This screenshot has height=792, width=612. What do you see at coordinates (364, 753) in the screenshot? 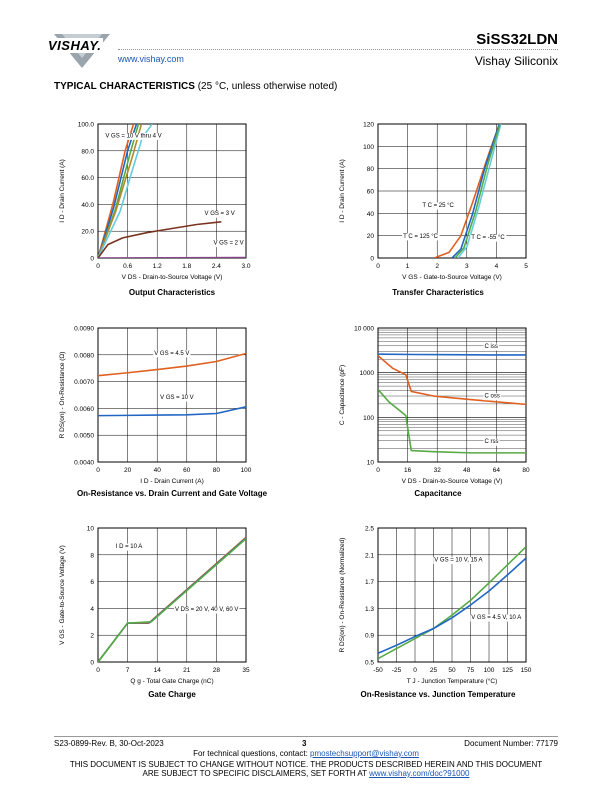
I see `contact-email-link: pmostechsupport@vishay.com` at bounding box center [364, 753].